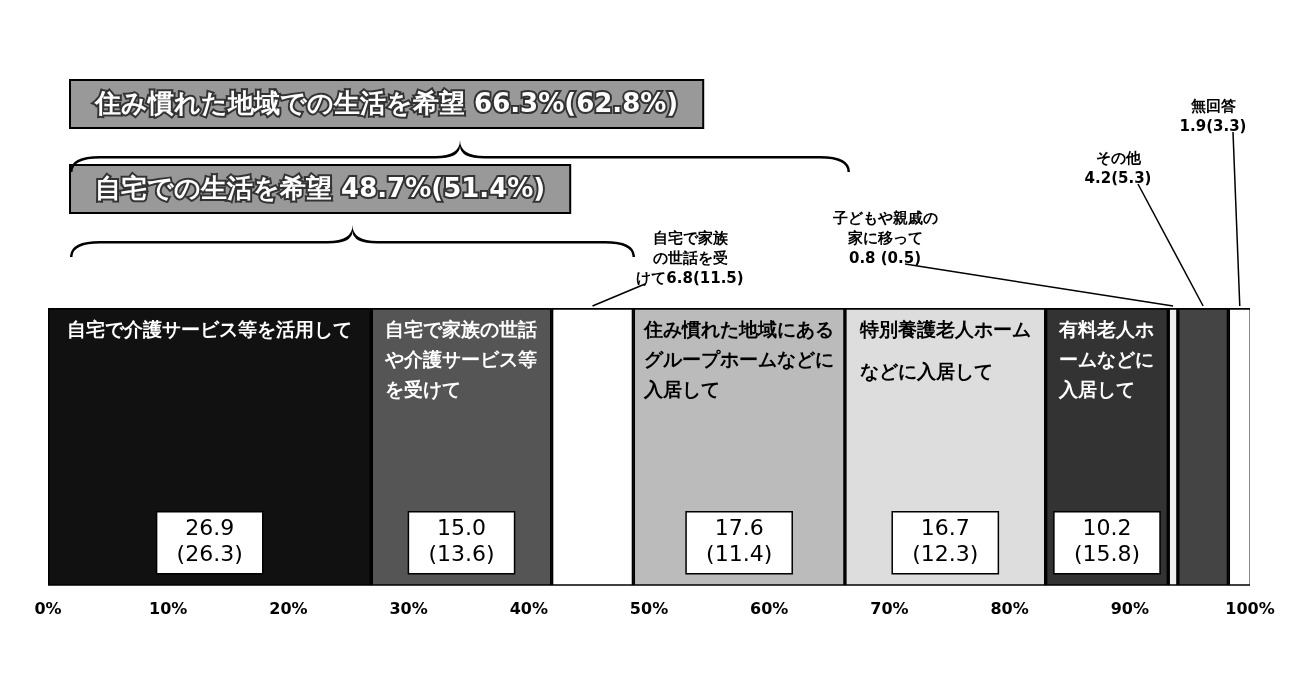 The height and width of the screenshot is (693, 1290). I want to click on data-label: 0.8 (0.5), so click(885, 258).